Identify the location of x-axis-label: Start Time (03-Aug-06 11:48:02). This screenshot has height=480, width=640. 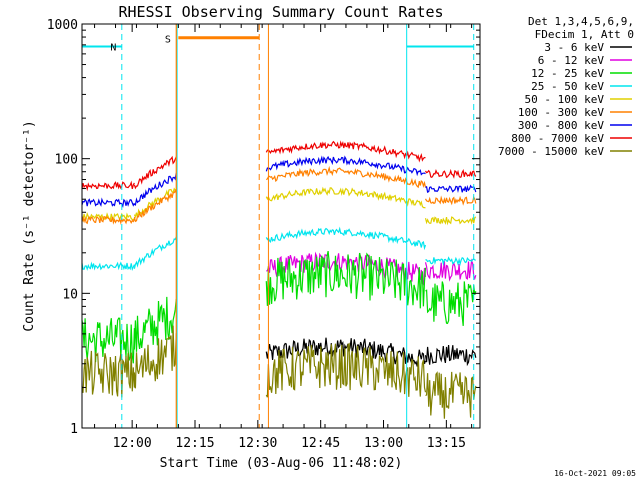
(281, 463).